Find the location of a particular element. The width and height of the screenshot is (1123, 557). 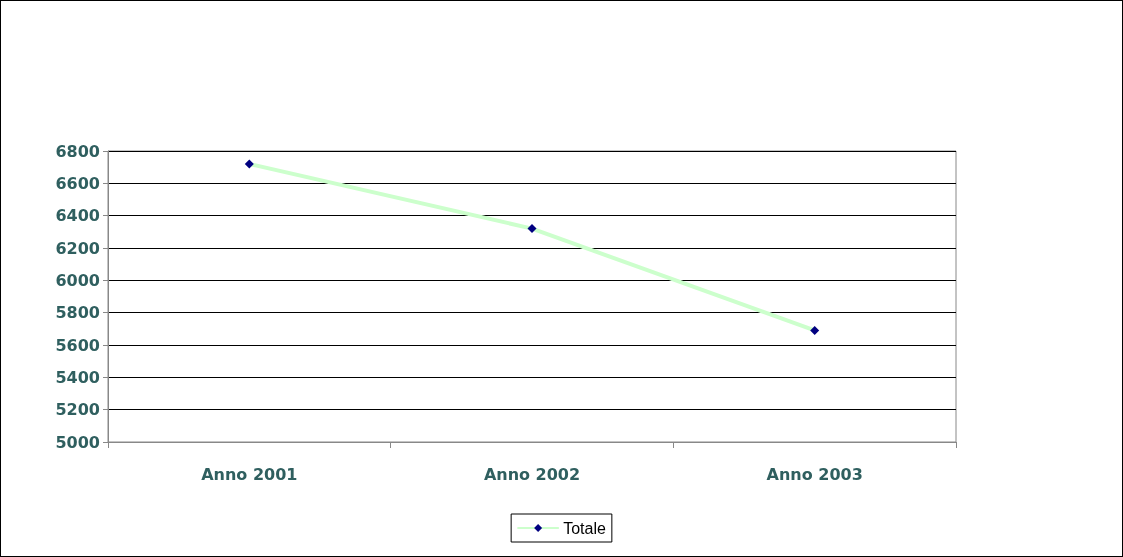

y-tick-label: 6000 is located at coordinates (77, 280).